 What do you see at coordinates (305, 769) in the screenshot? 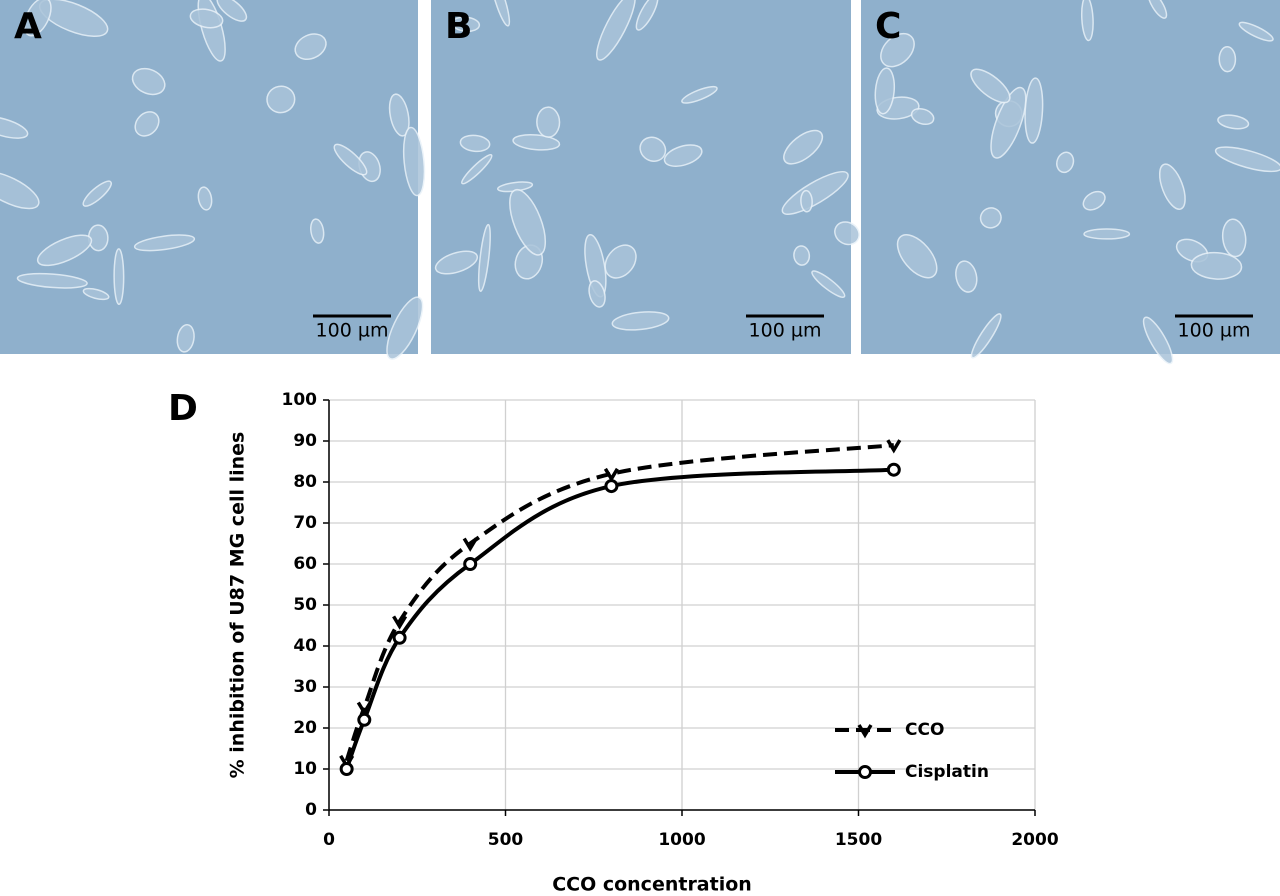
I see `y-tick-label: 10` at bounding box center [305, 769].